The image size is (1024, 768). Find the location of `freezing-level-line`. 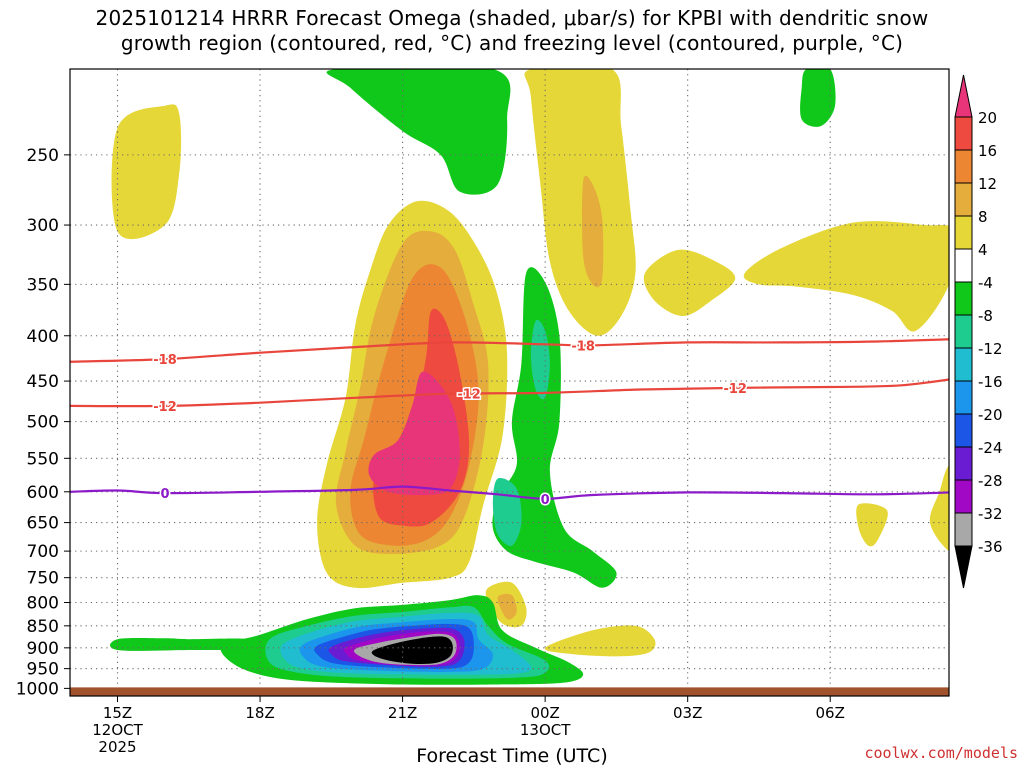

freezing-level-line is located at coordinates (509, 492).